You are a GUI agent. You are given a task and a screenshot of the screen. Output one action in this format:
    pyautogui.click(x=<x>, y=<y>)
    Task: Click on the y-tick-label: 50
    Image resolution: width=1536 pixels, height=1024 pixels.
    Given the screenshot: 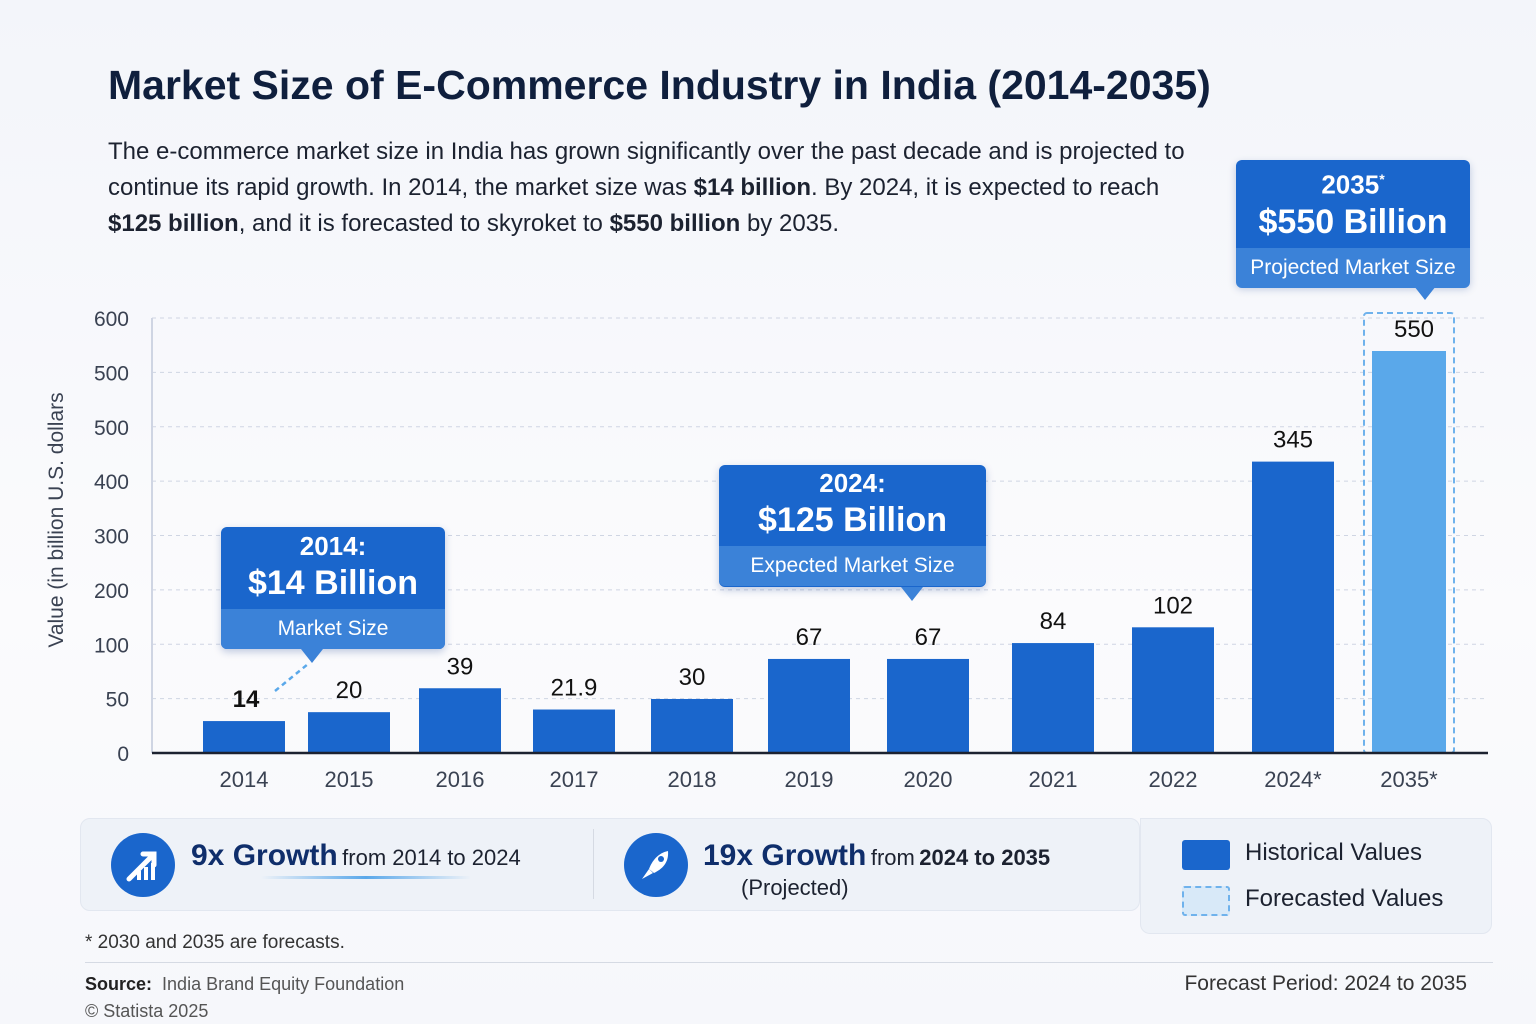 What is the action you would take?
    pyautogui.click(x=117, y=700)
    